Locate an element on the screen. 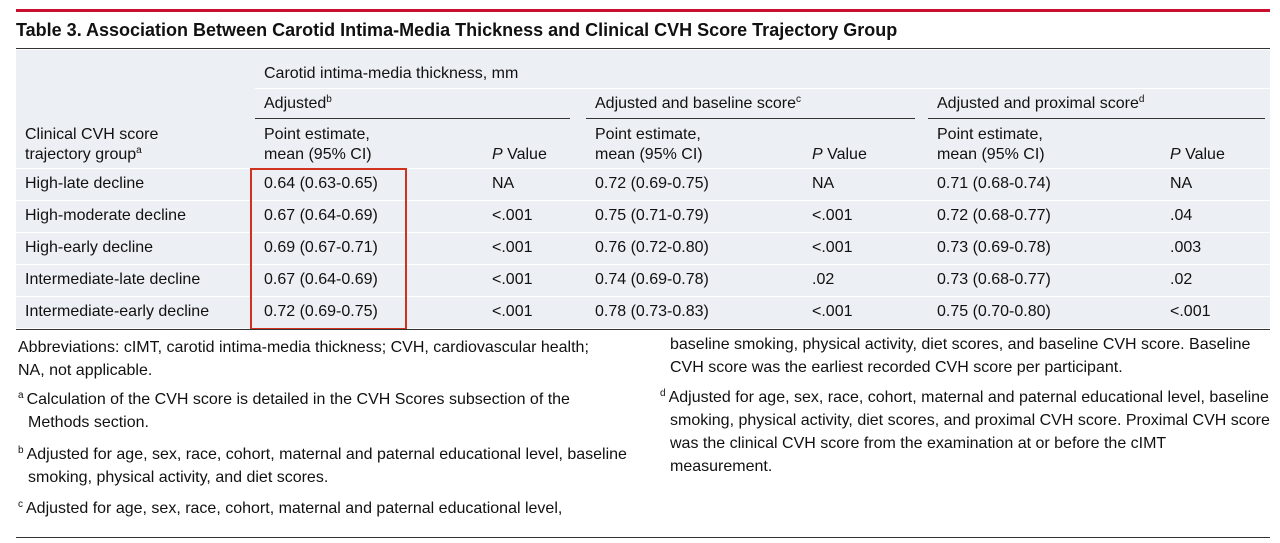  footnote-mark: d is located at coordinates (663, 393).